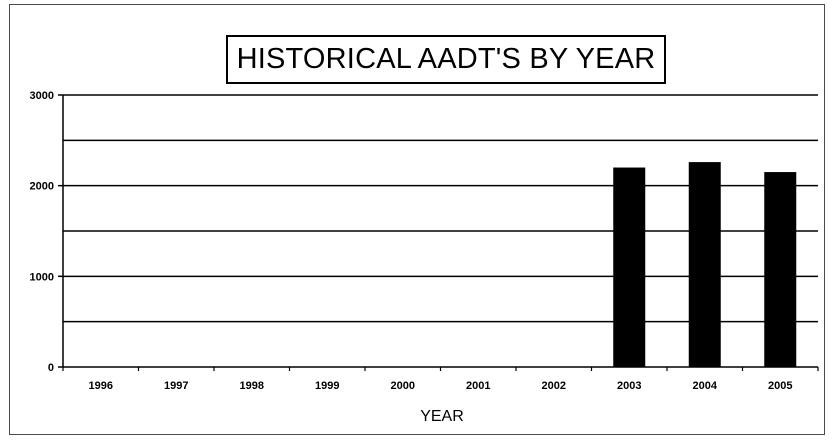  Describe the element at coordinates (780, 269) in the screenshot. I see `bar-2005` at that location.